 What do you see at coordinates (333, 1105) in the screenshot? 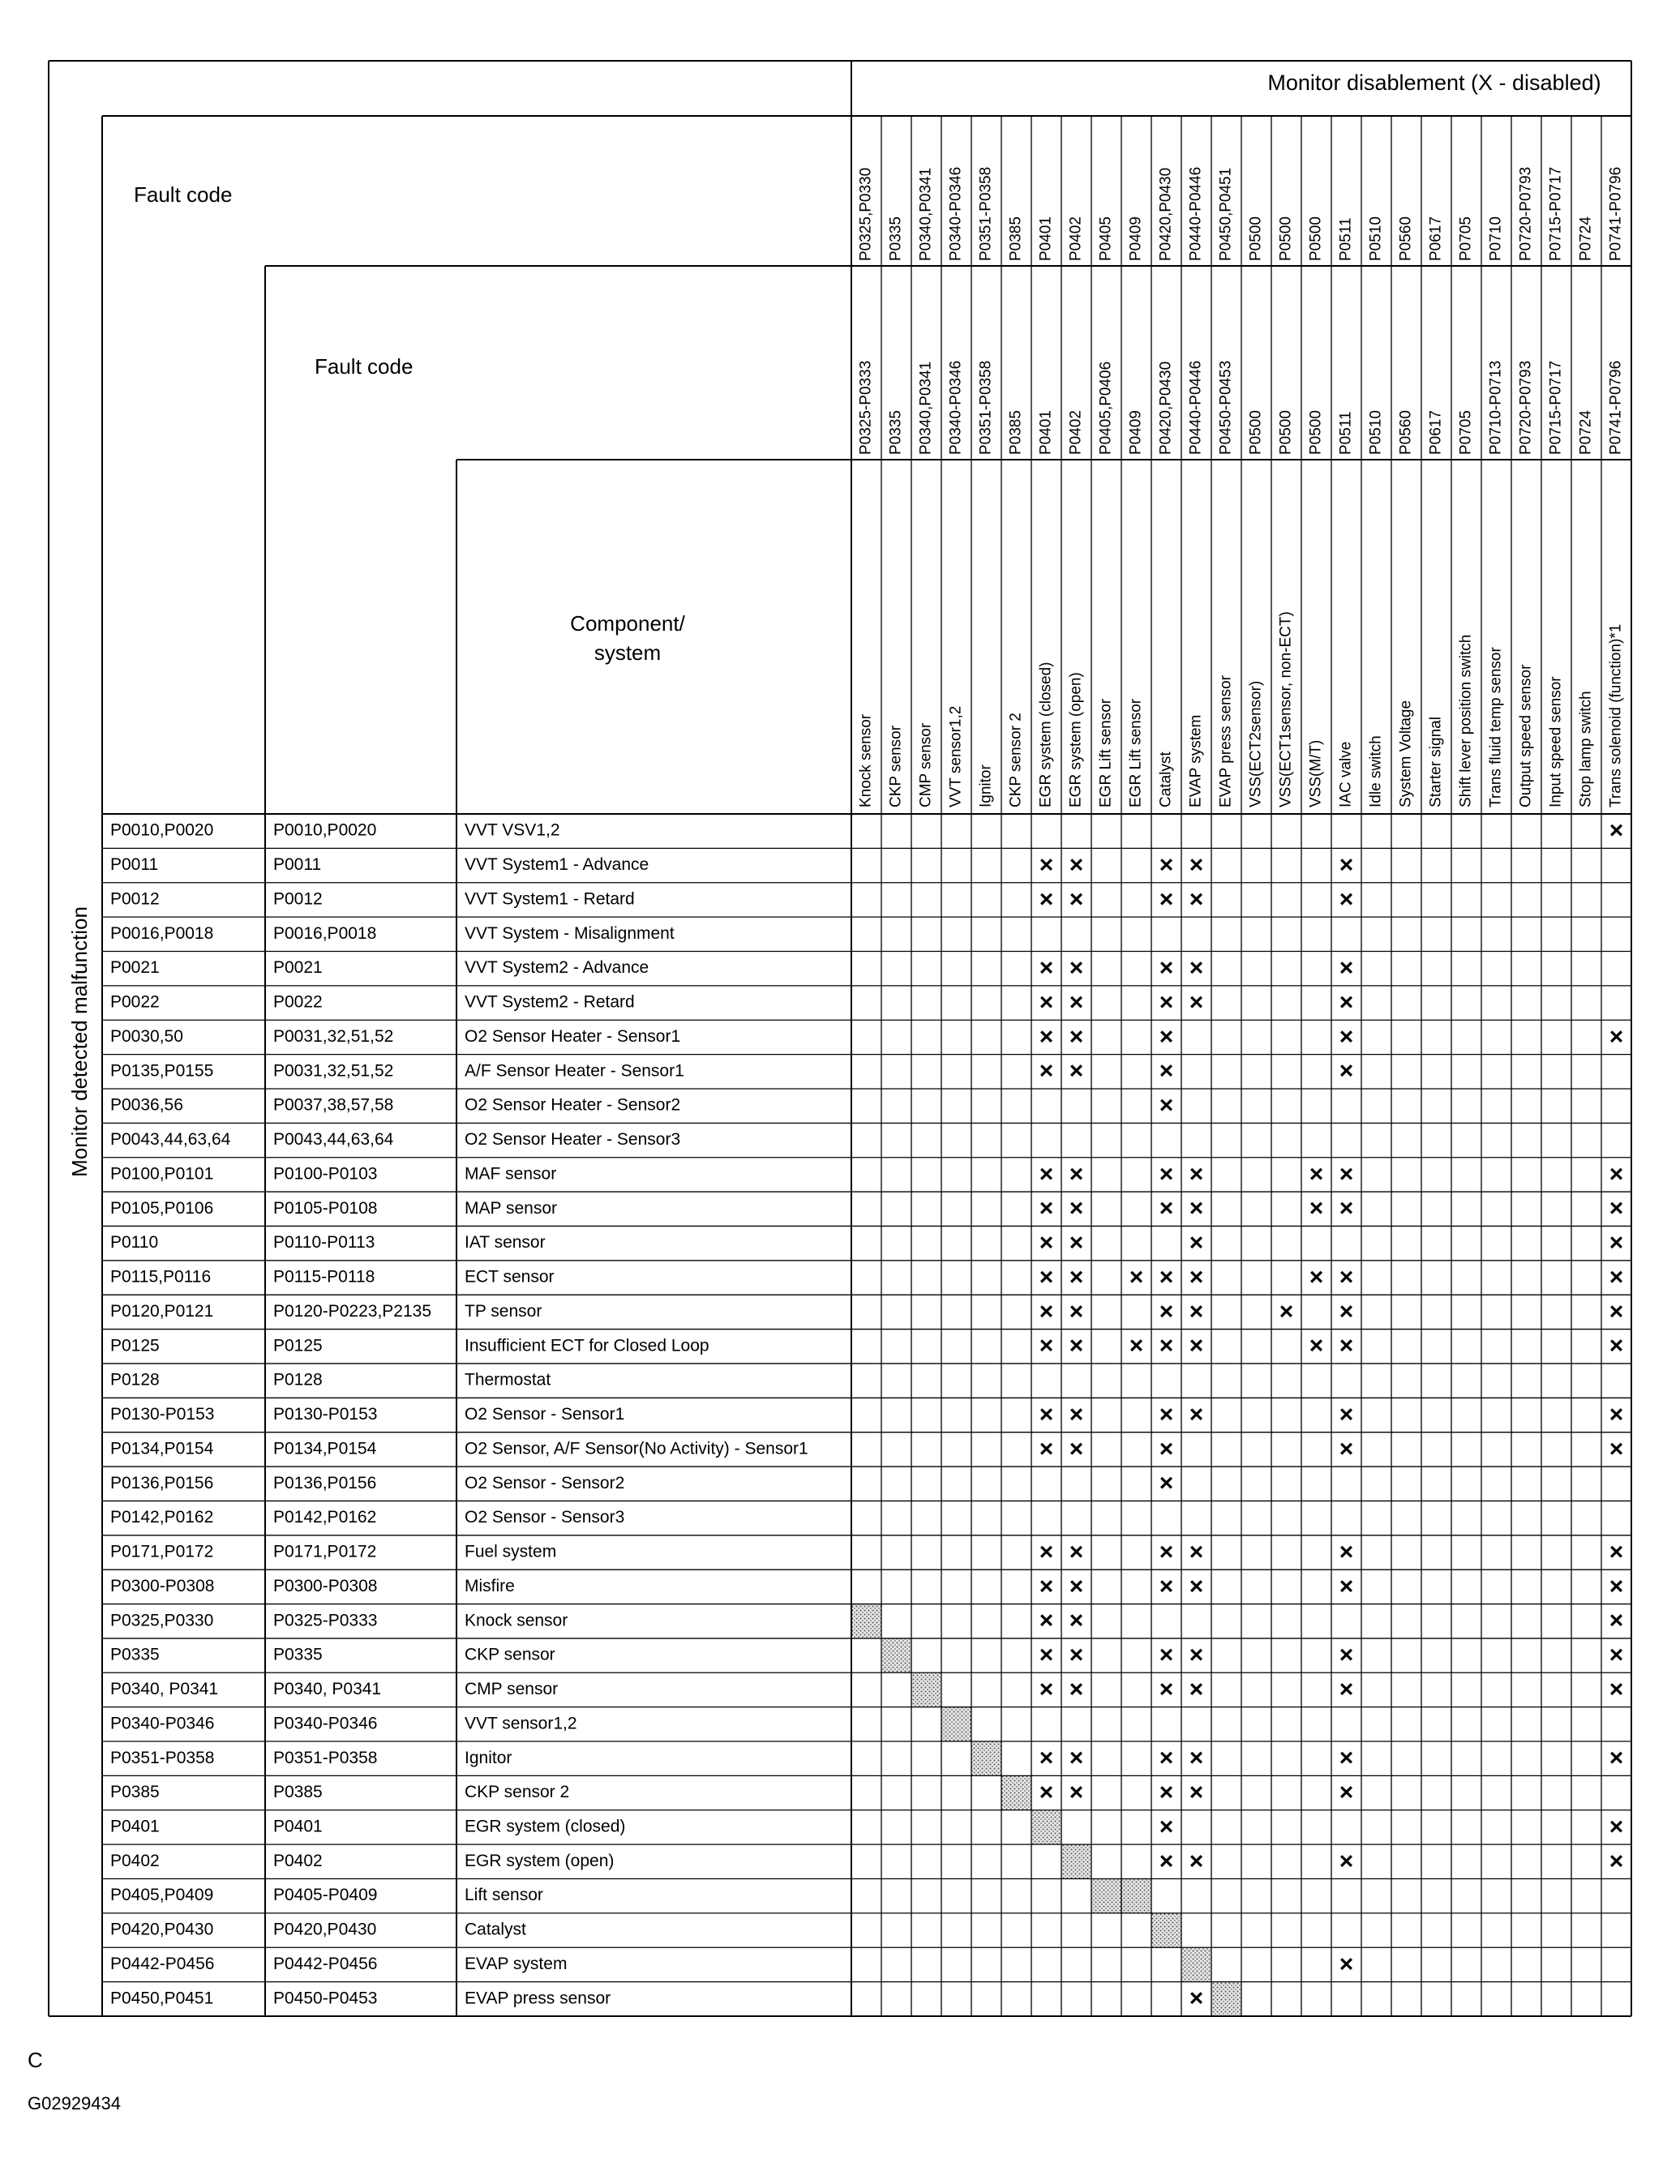
I see `fault-code-2: P0037,38,57,58` at bounding box center [333, 1105].